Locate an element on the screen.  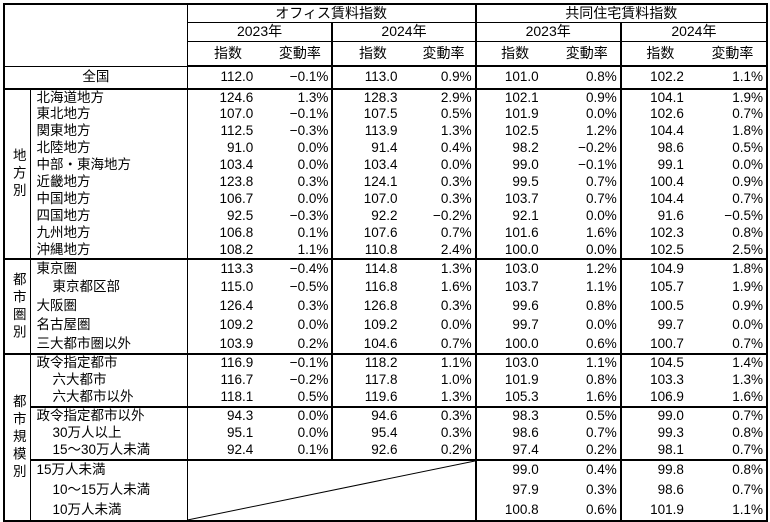
res-2023-rate-cell: −0.1% is located at coordinates (597, 165).